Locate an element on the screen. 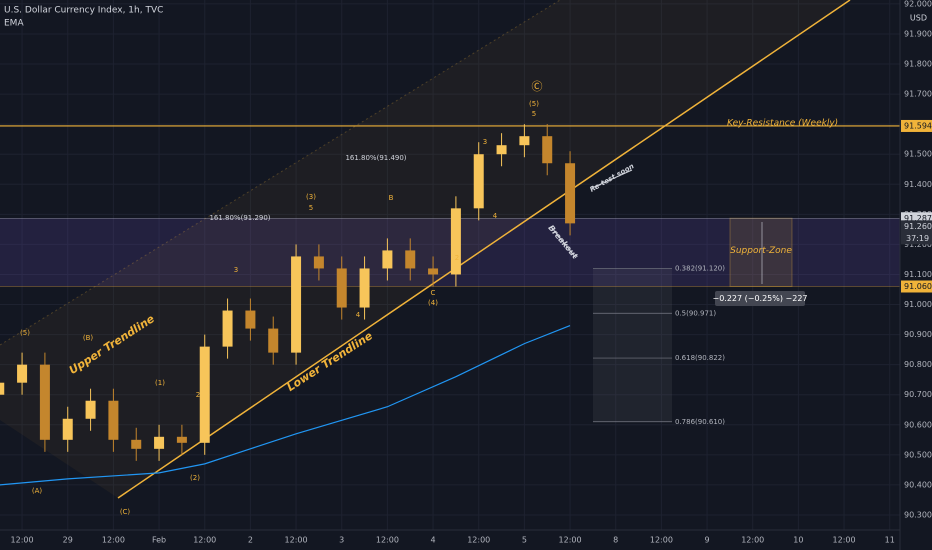 The image size is (932, 550). support-band is located at coordinates (450, 252).